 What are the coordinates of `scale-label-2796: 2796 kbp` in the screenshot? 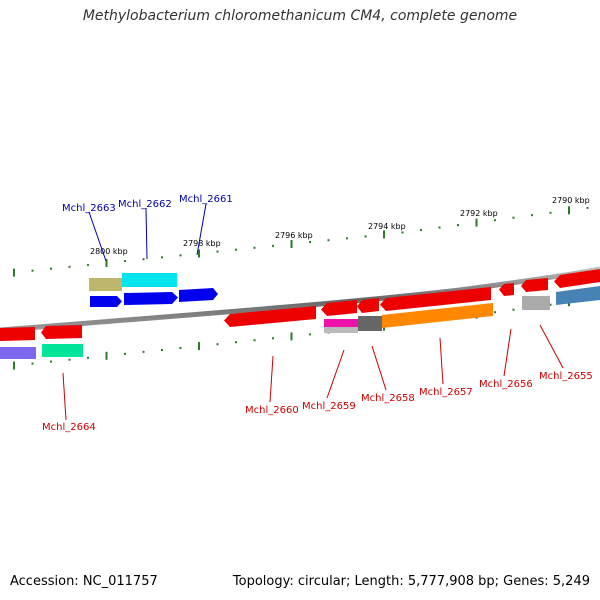 It's located at (294, 235).